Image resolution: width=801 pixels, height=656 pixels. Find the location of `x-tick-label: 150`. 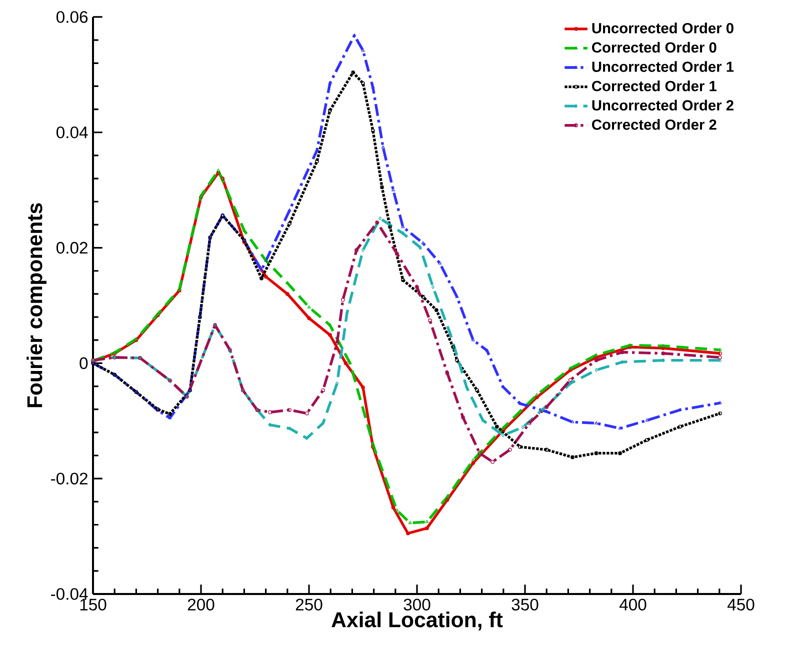

x-tick-label: 150 is located at coordinates (93, 604).